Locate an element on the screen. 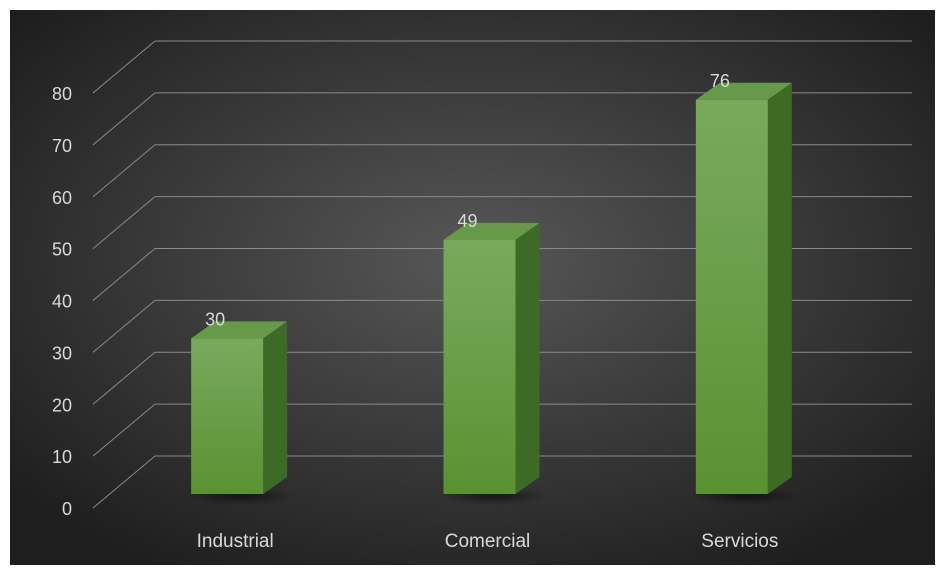 This screenshot has width=945, height=569. category-label: Comercial is located at coordinates (488, 541).